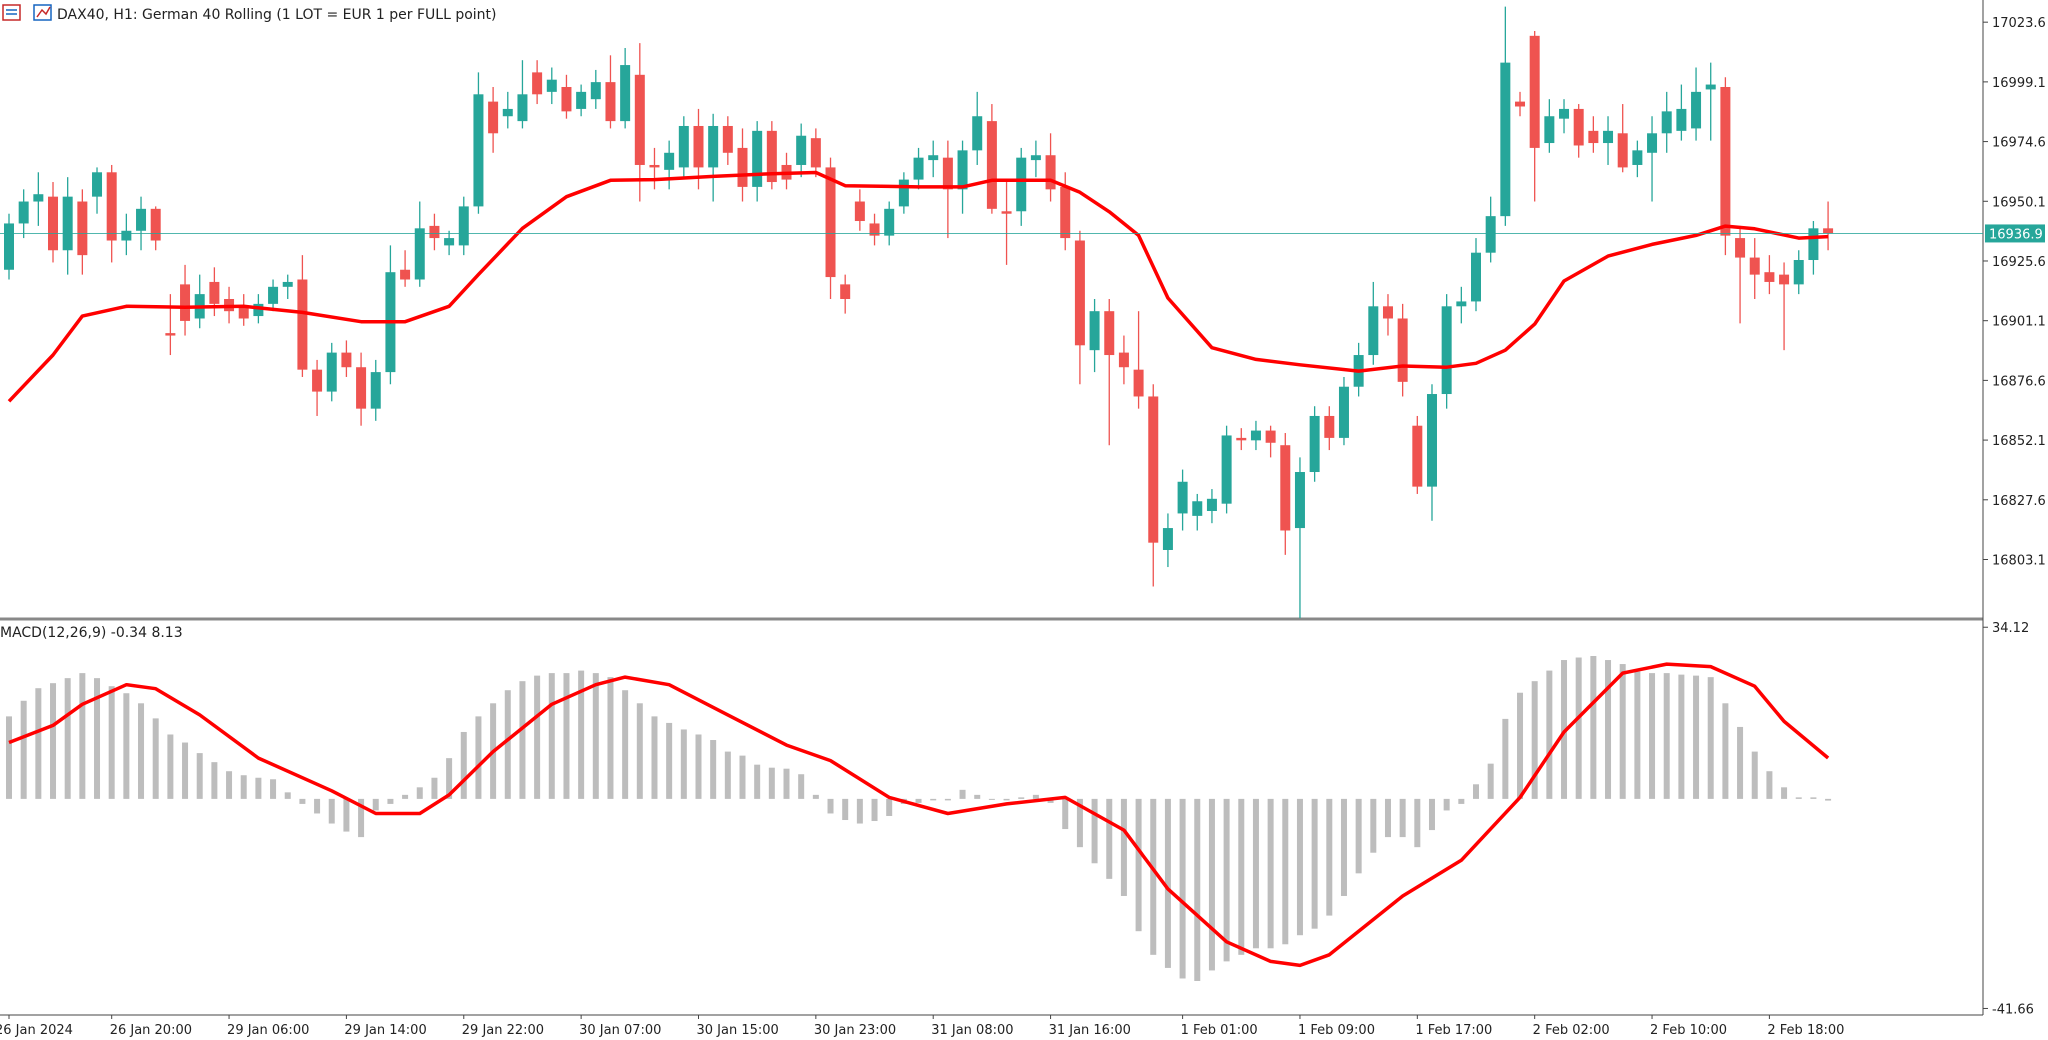 The width and height of the screenshot is (2048, 1040). Describe the element at coordinates (2019, 23) in the screenshot. I see `y-tick-label: 17023.6` at that location.